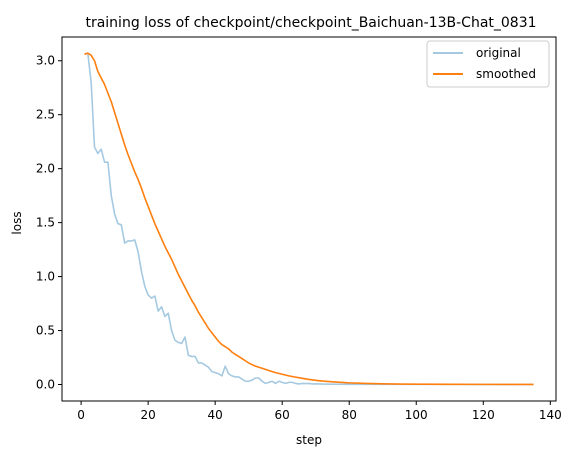 The width and height of the screenshot is (587, 455). What do you see at coordinates (550, 415) in the screenshot?
I see `x-tick-label: 140` at bounding box center [550, 415].